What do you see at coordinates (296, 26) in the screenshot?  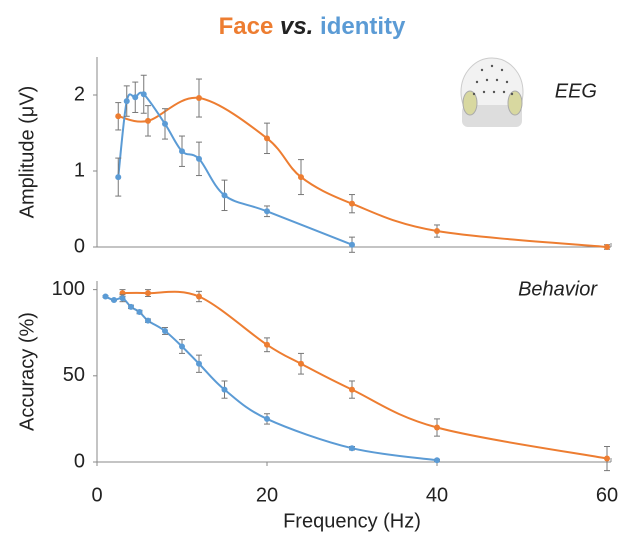 I see `title-part: vs.` at bounding box center [296, 26].